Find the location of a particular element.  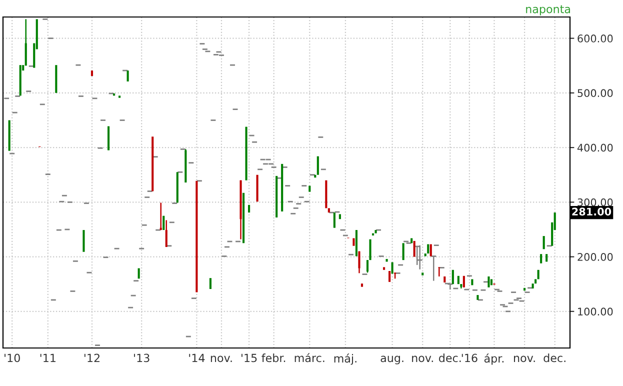

x-tick-label: márc. is located at coordinates (309, 357).